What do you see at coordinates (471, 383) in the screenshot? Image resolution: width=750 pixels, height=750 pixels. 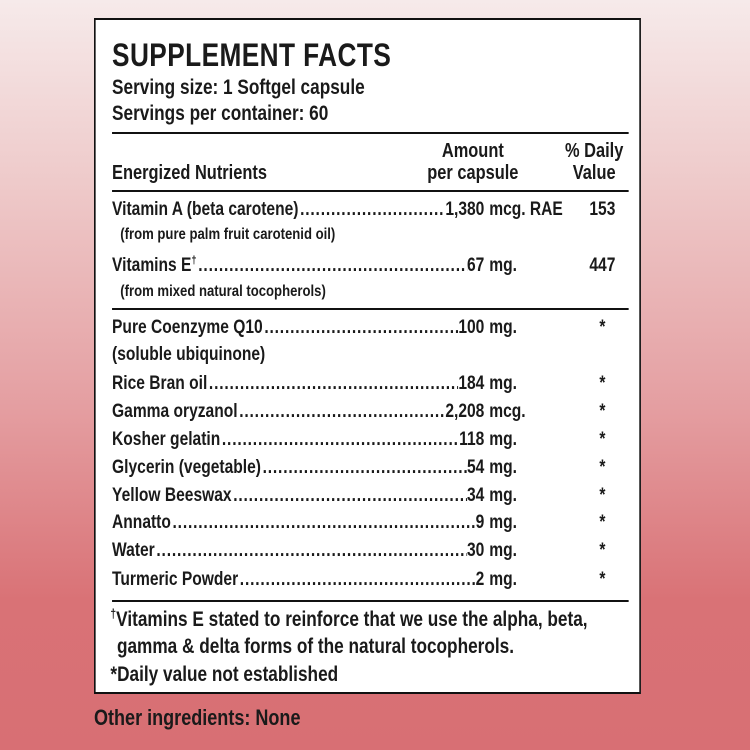 I see `amount-value: 184` at bounding box center [471, 383].